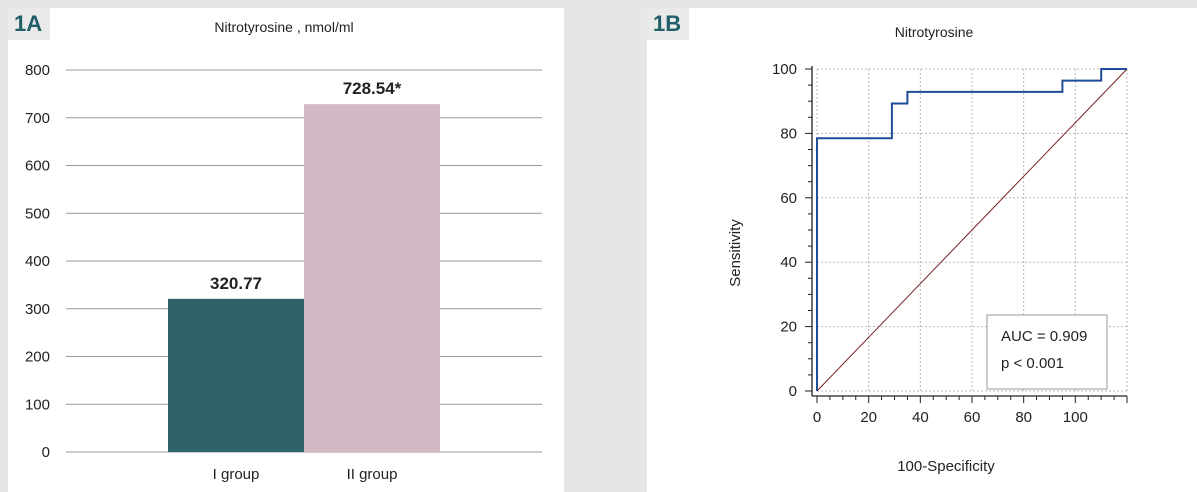  Describe the element at coordinates (37, 166) in the screenshot. I see `y-tick-label: 600` at that location.